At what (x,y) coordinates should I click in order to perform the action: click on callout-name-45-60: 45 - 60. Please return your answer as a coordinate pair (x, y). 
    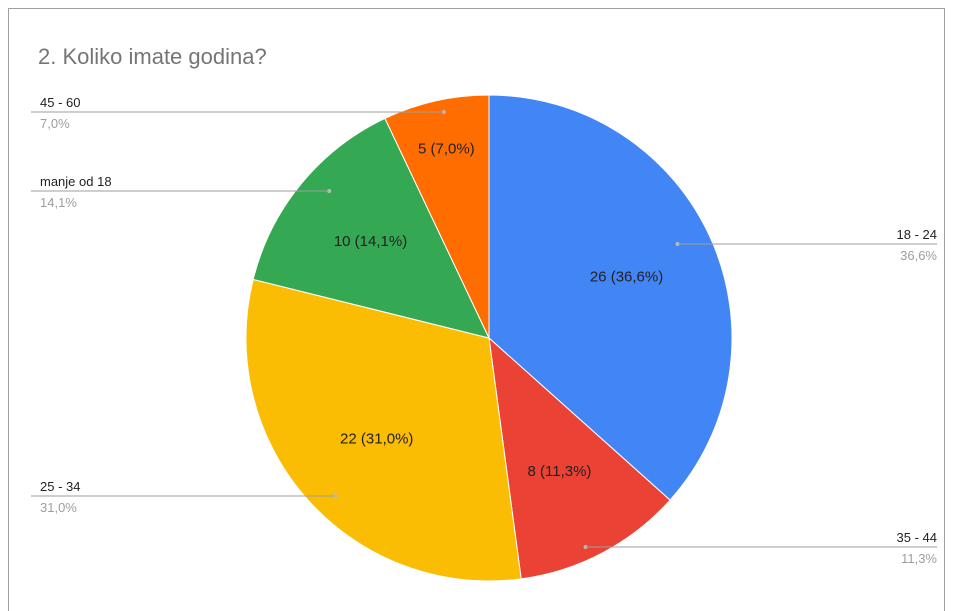
    Looking at the image, I should click on (60, 102).